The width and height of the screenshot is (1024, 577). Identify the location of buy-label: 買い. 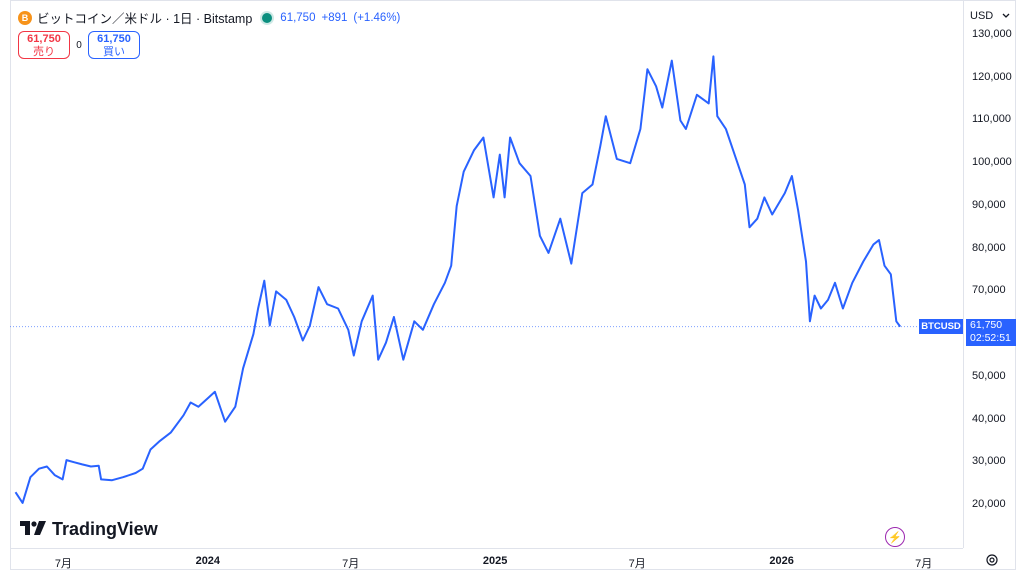
(114, 52).